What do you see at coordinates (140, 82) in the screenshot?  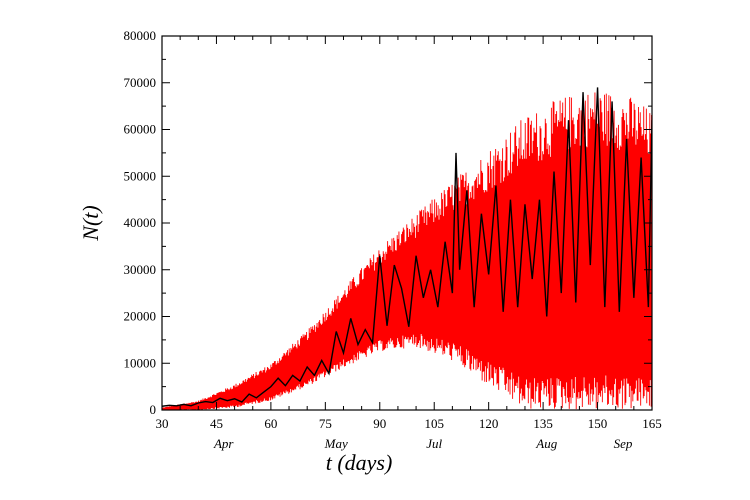 I see `y-tick-label: 70000` at bounding box center [140, 82].